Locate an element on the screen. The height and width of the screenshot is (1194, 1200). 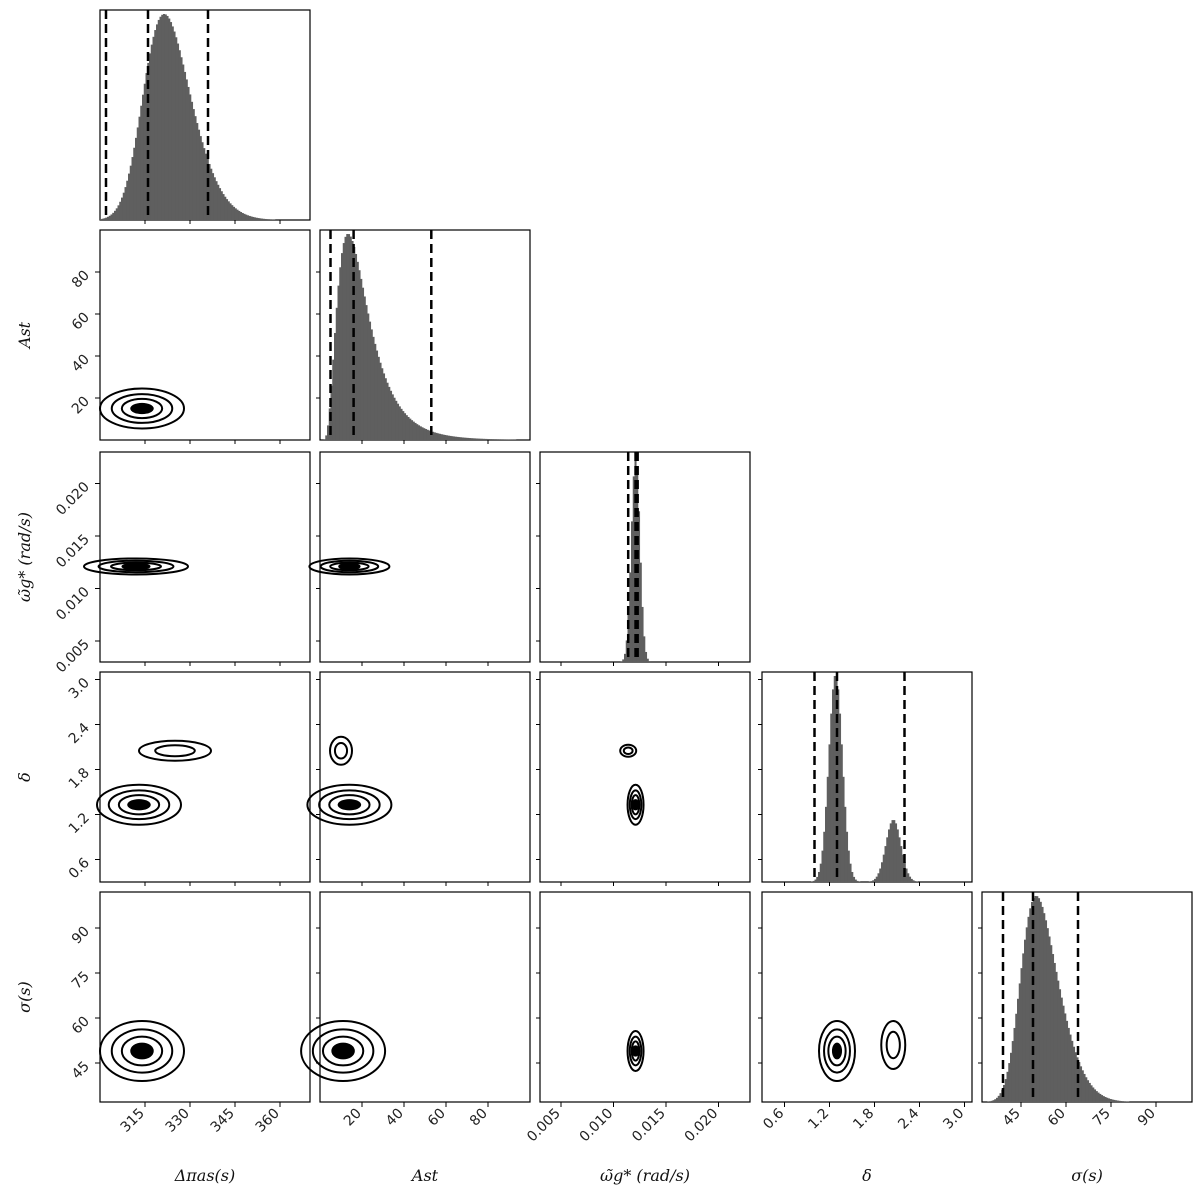
x-tick-label-dpi-1: 330 is located at coordinates (178, 1121).